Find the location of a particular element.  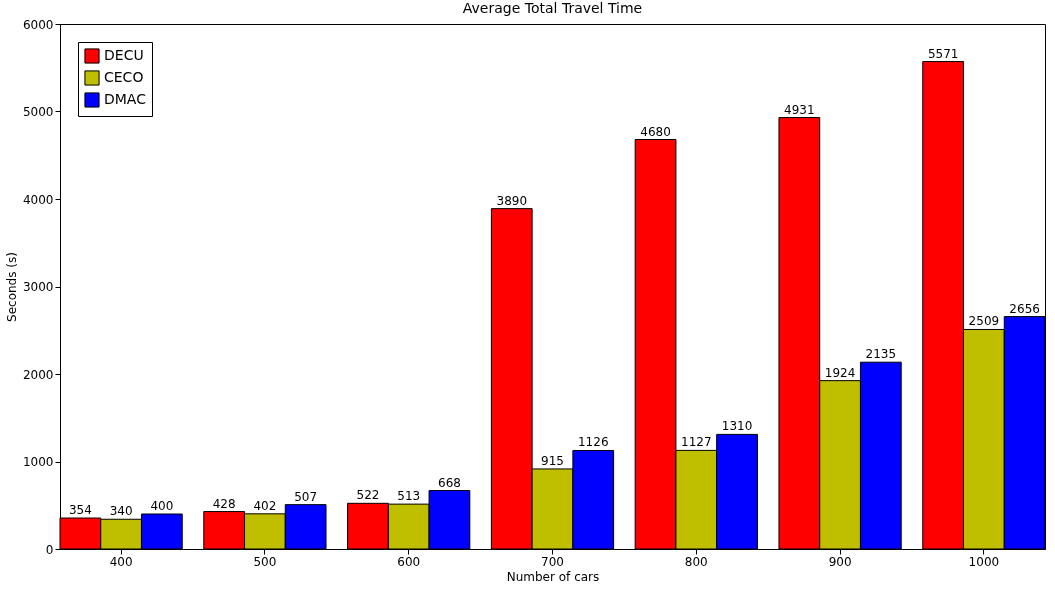

data-label: 340 is located at coordinates (121, 511).